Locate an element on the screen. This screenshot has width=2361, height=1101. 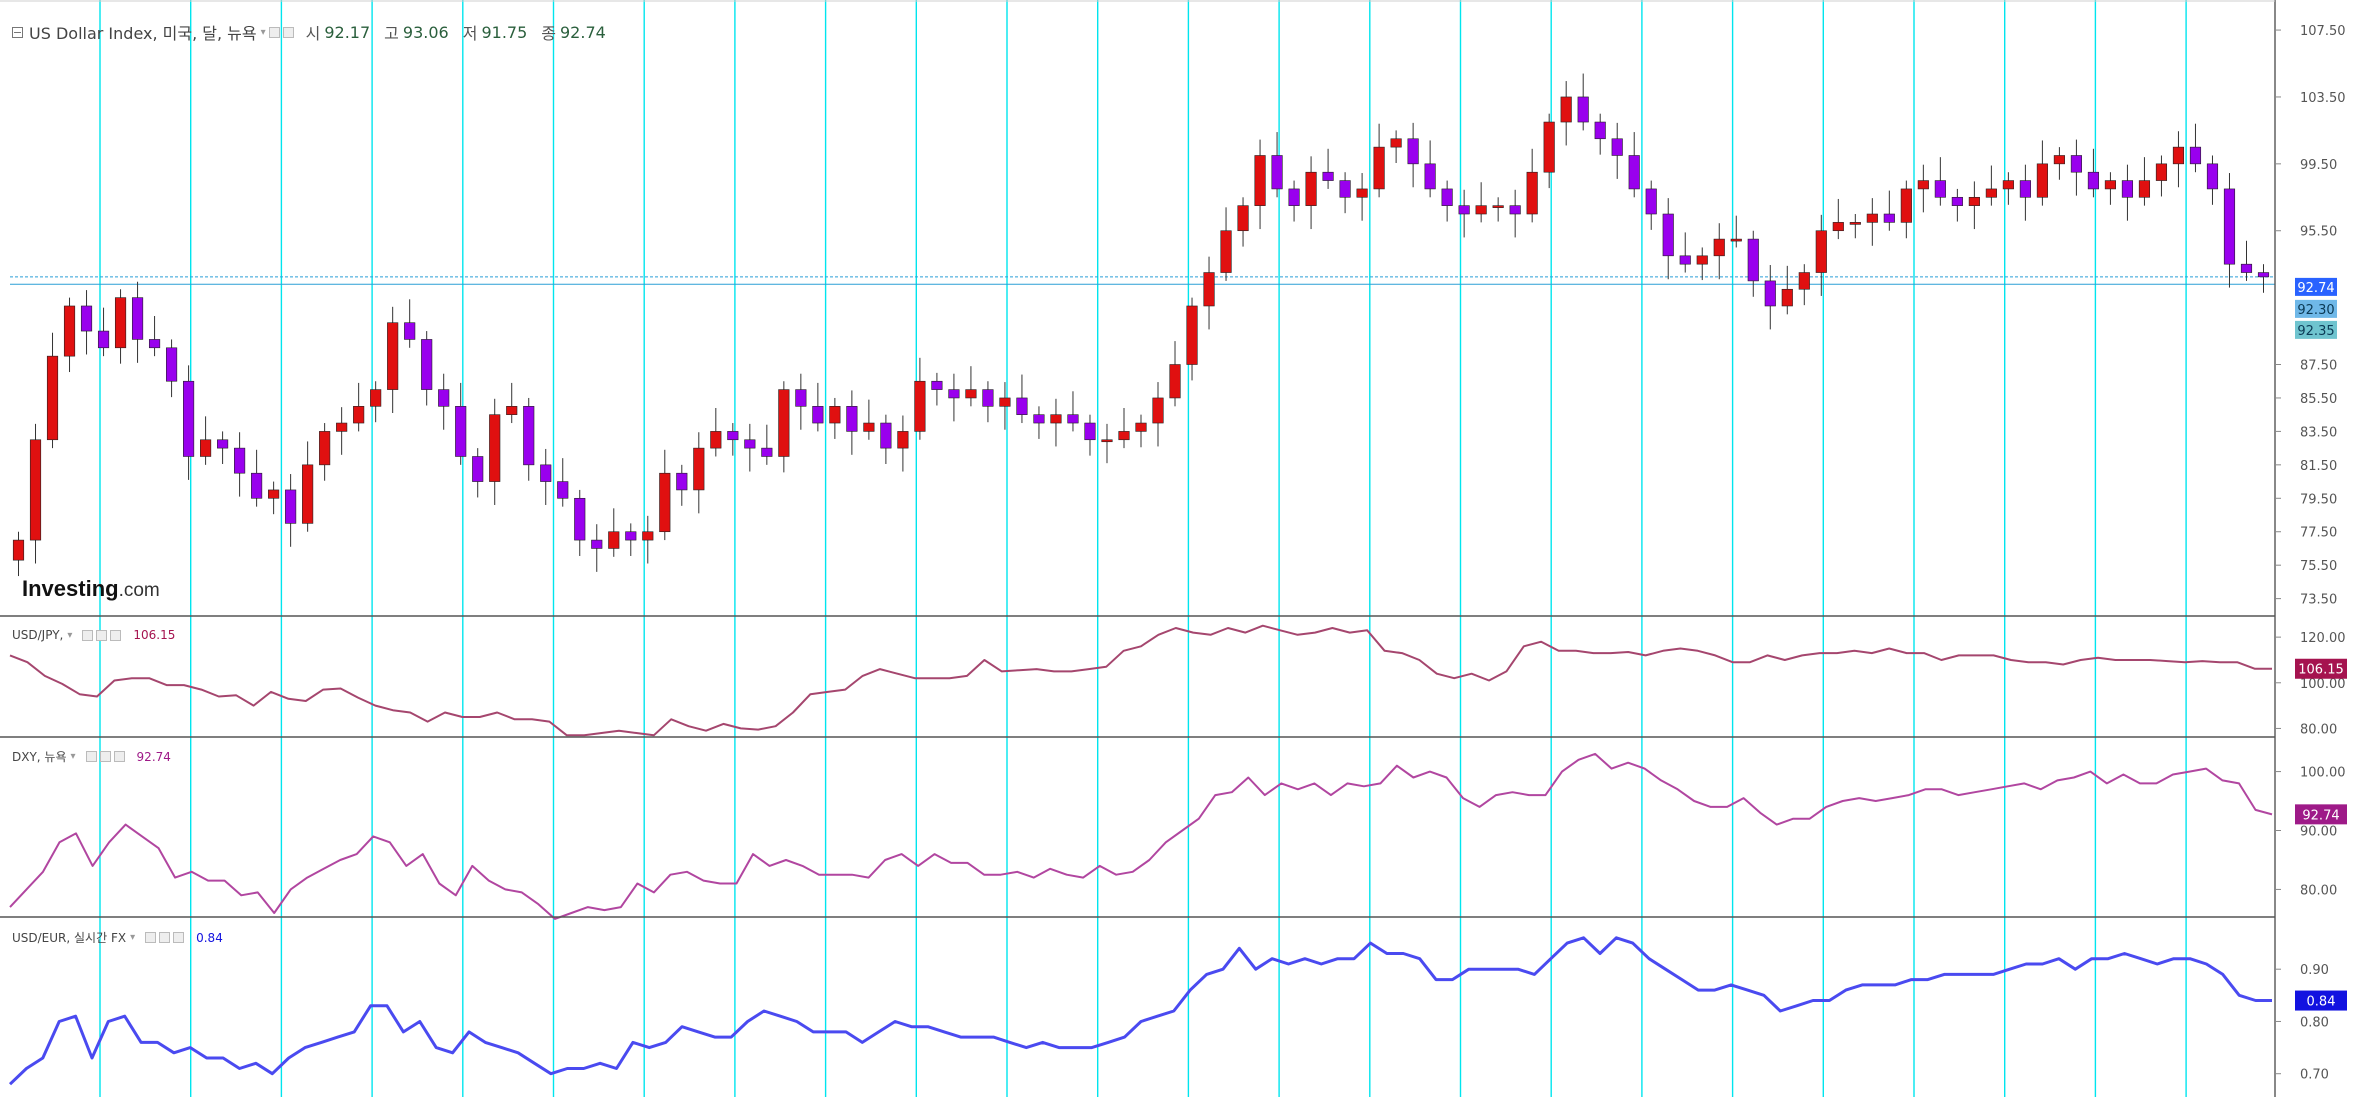
main-badge-2: 92.35 is located at coordinates (2315, 331).